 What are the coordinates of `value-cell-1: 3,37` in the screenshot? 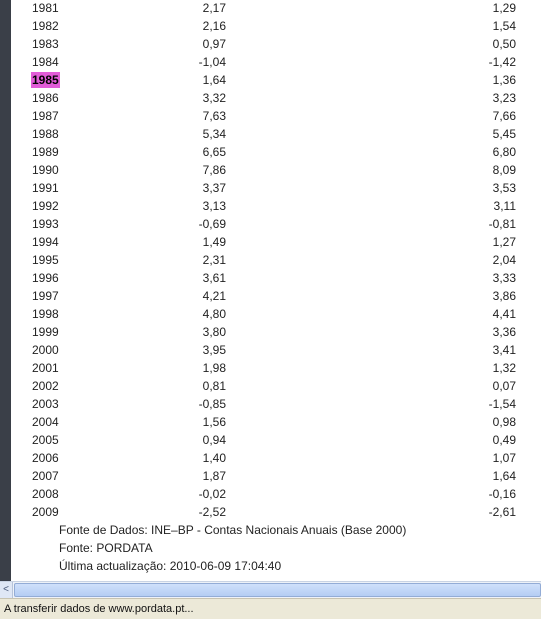 It's located at (214, 188).